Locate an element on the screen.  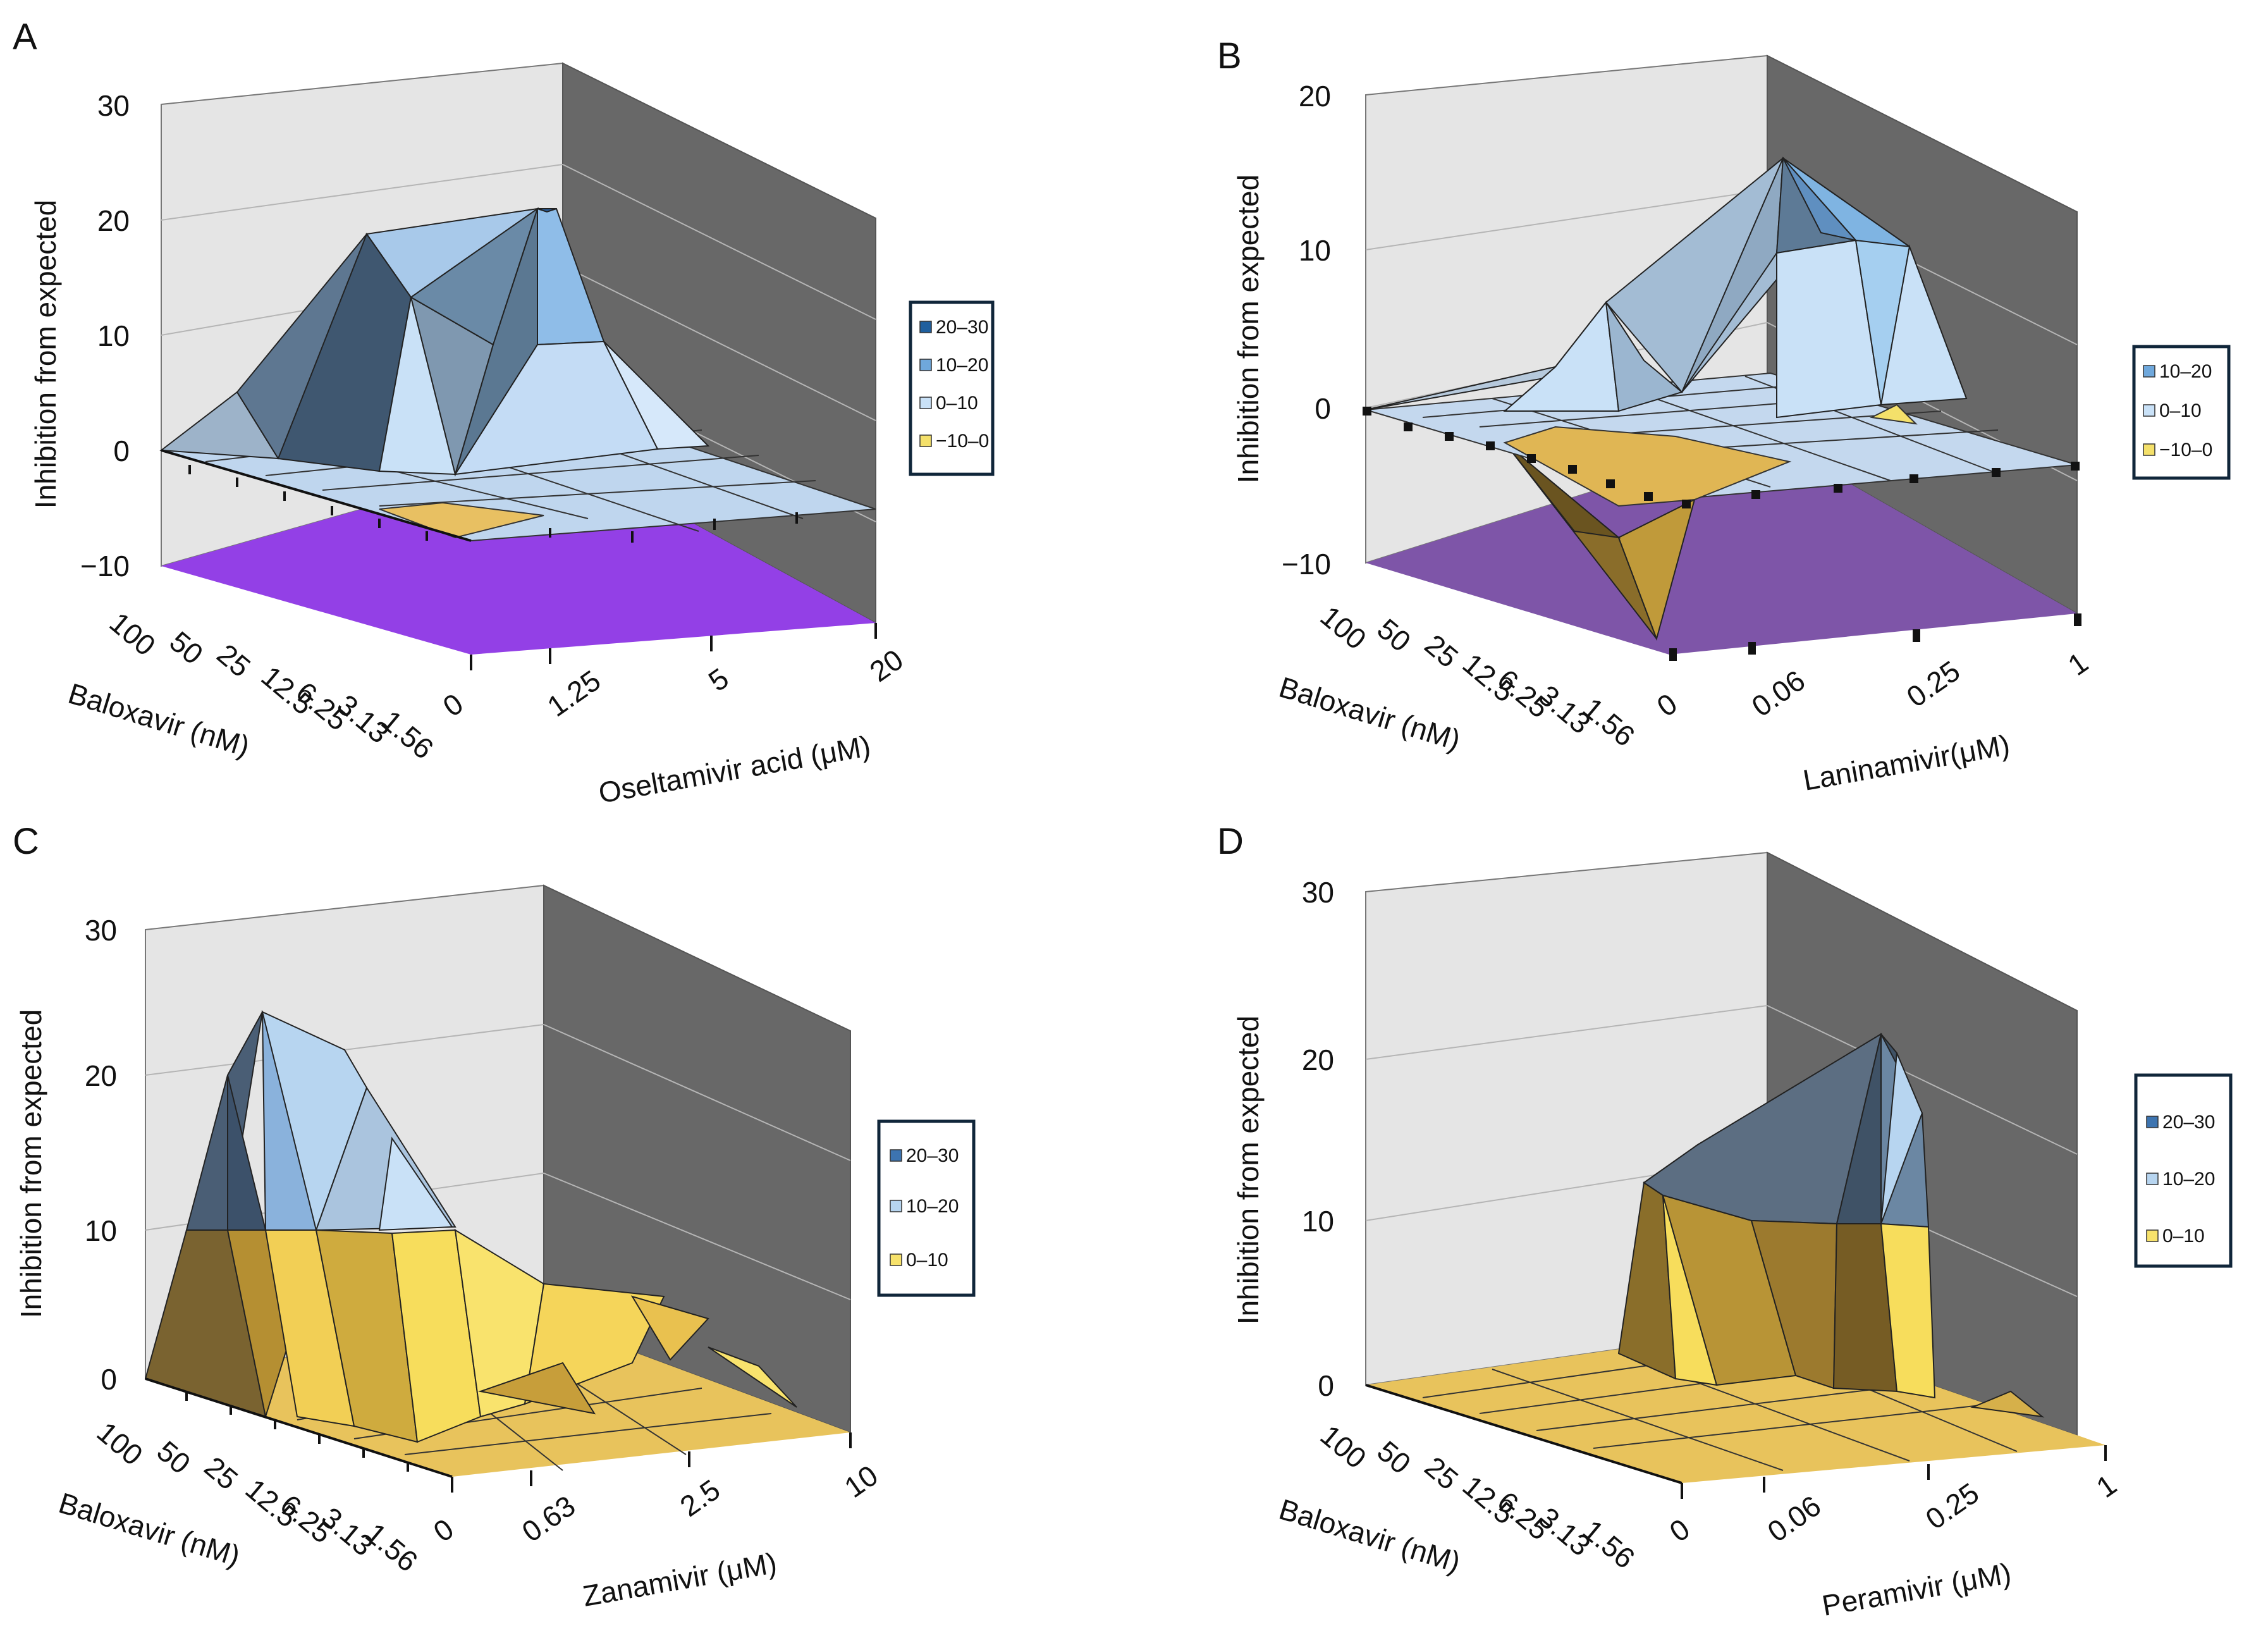
panel-c-ztick: 20 is located at coordinates (101, 1075).